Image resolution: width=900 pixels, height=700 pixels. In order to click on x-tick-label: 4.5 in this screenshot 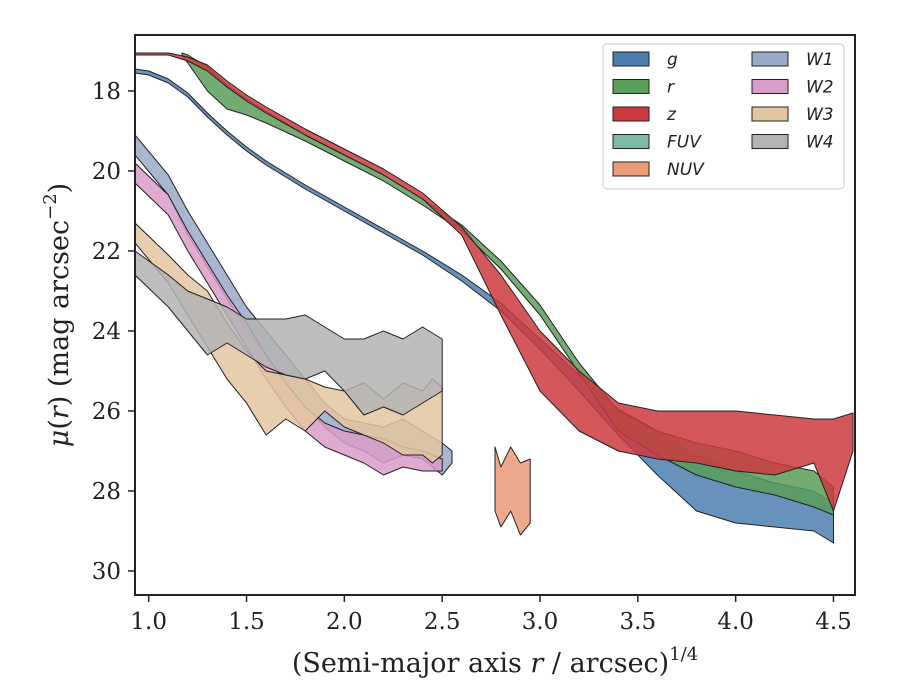, I will do `click(833, 622)`.